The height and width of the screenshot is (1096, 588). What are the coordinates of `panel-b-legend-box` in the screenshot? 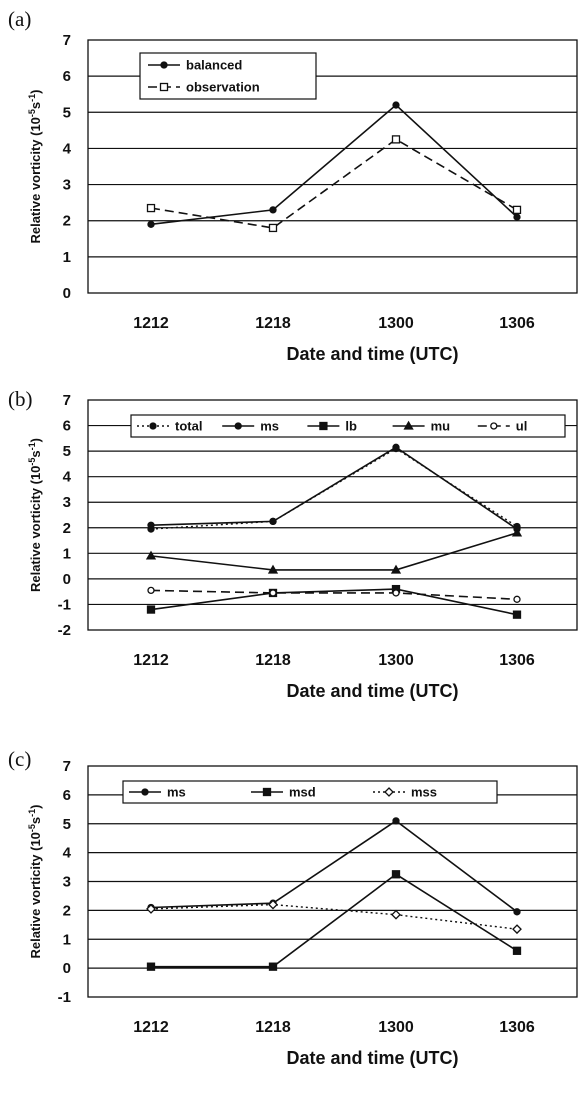 It's located at (348, 426).